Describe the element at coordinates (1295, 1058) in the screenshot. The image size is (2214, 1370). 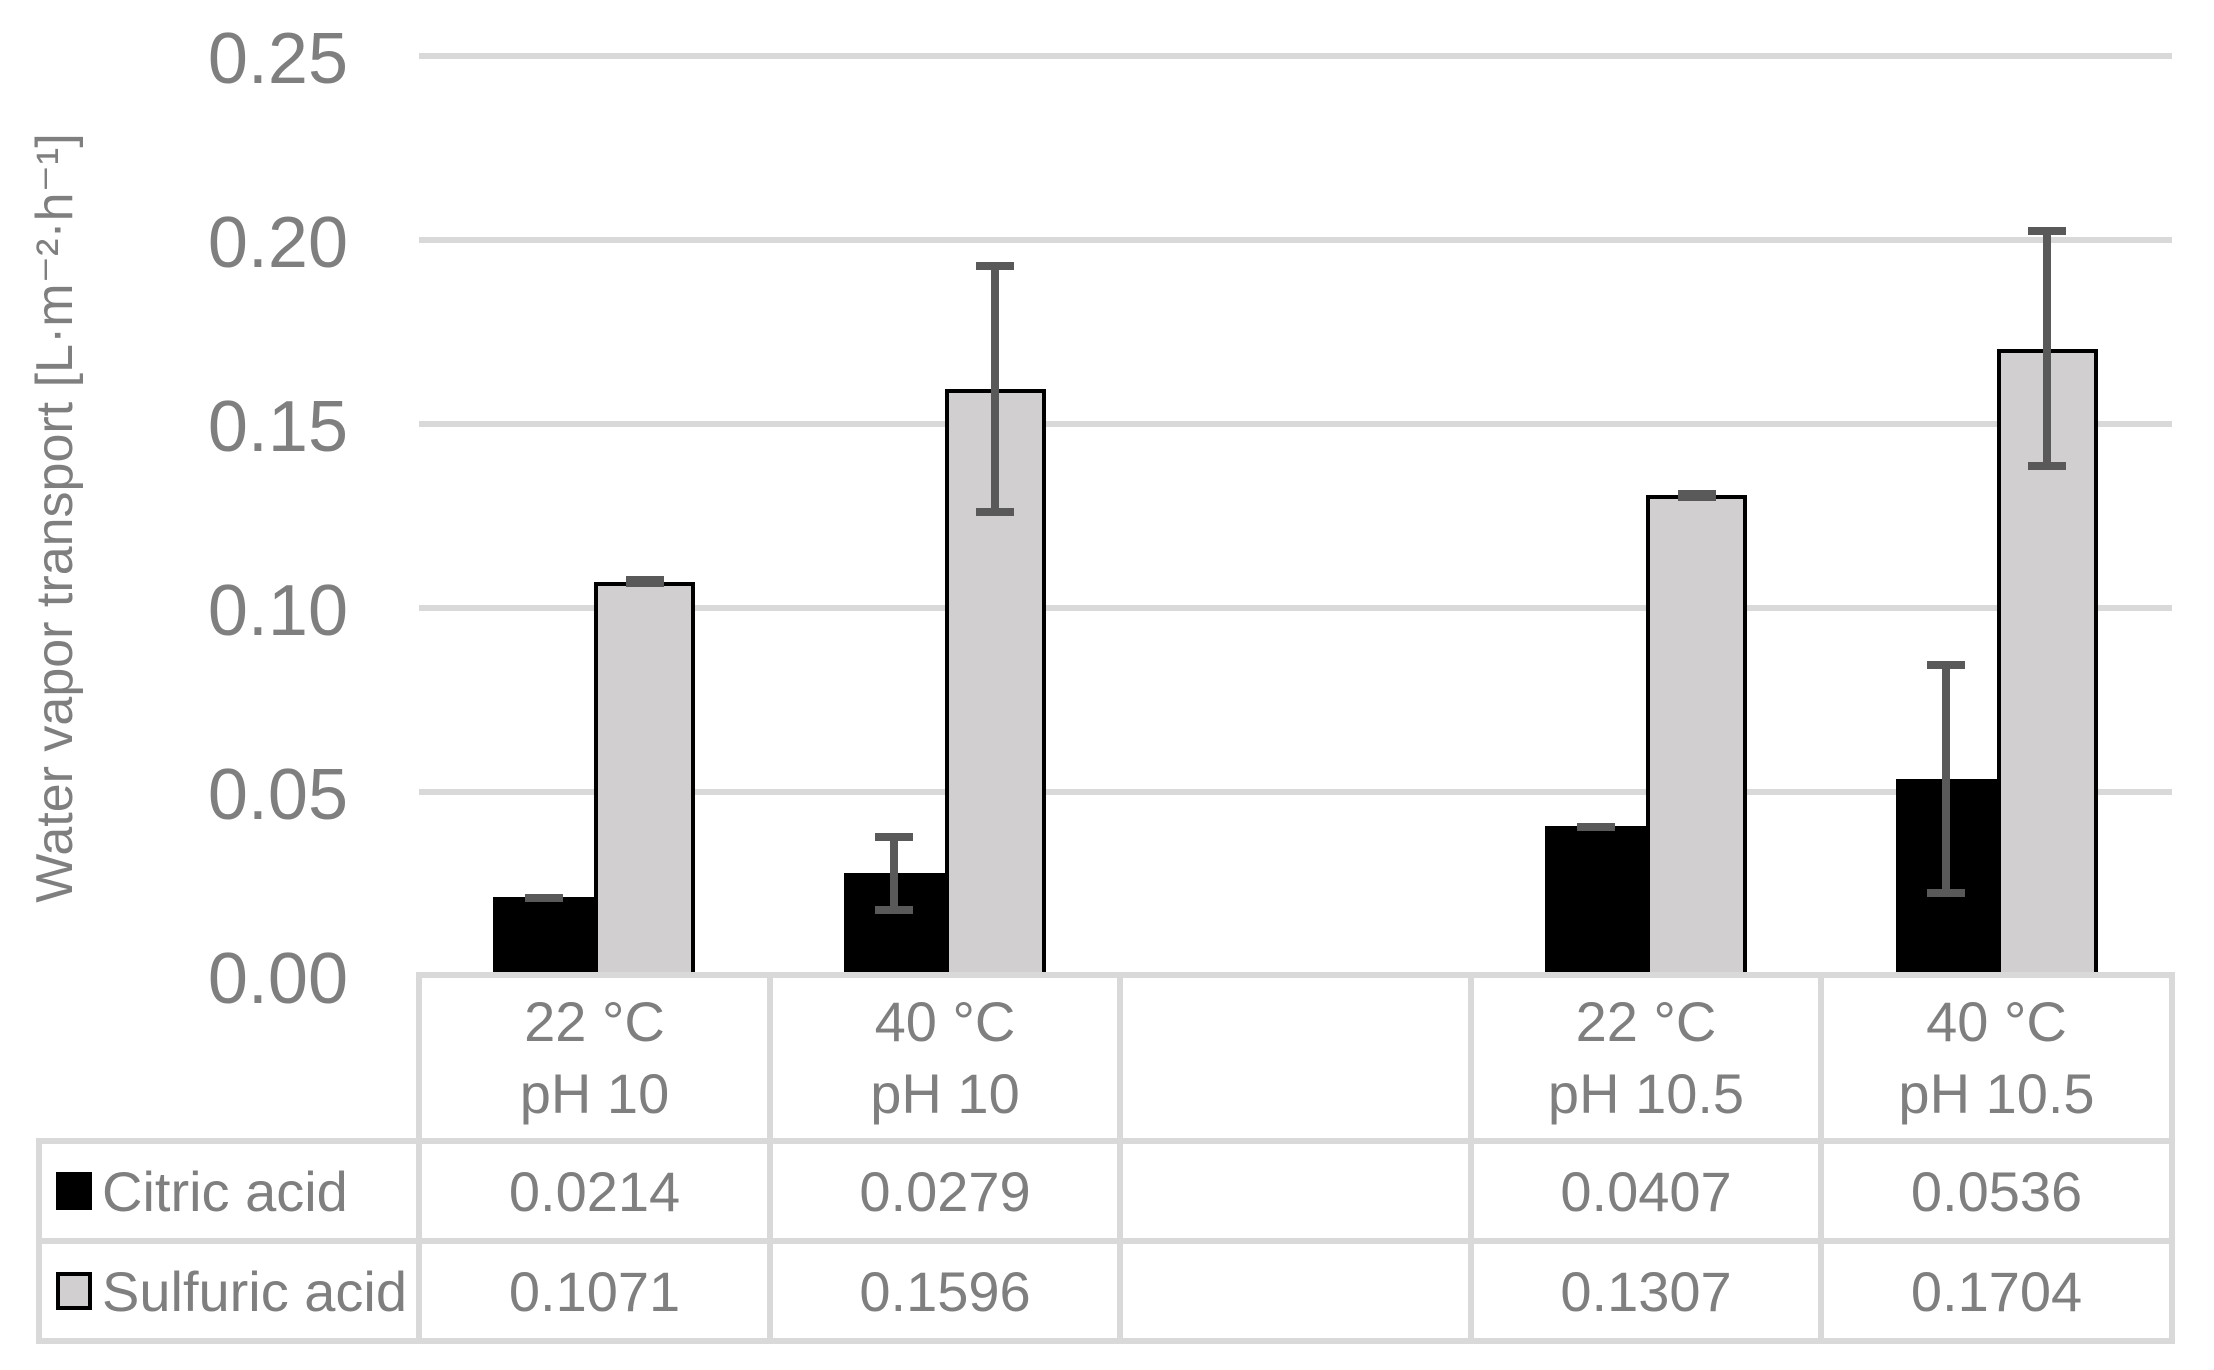
I see `table-header-cell` at that location.